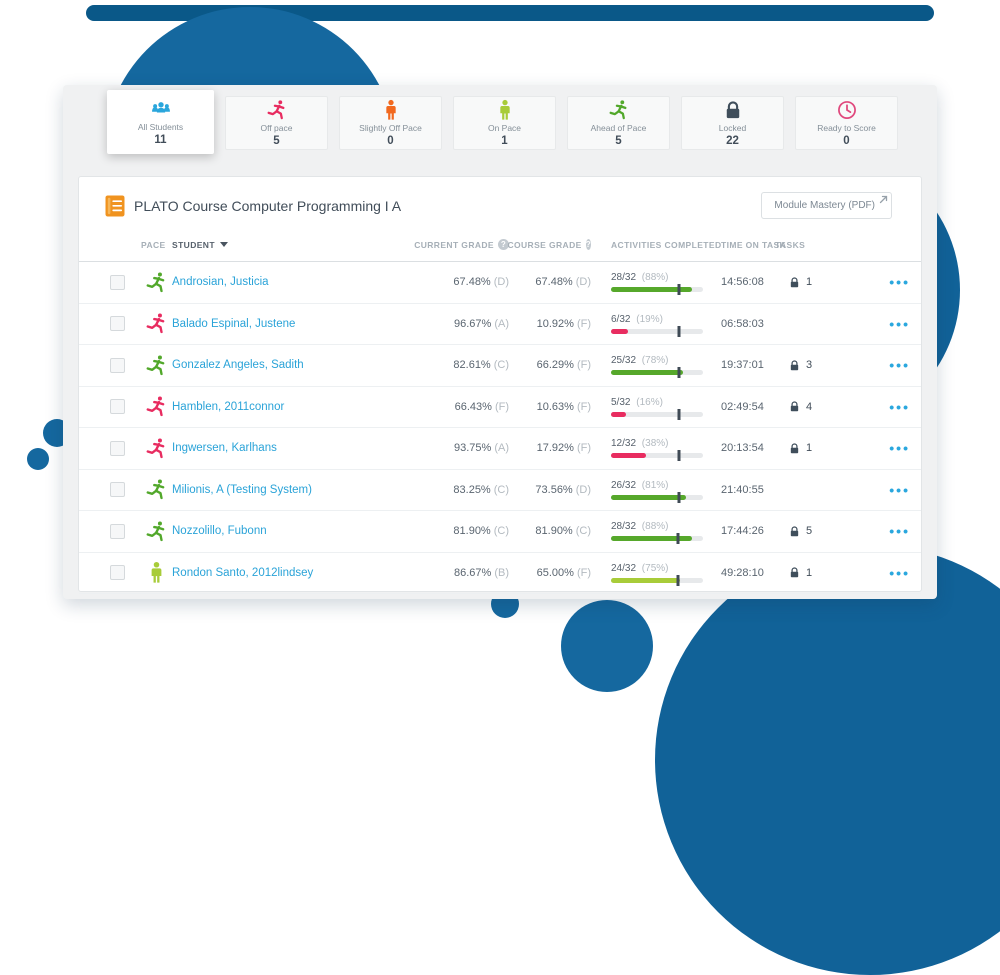 The image size is (1000, 975). I want to click on time-on-task-value: 20:13:54, so click(742, 448).